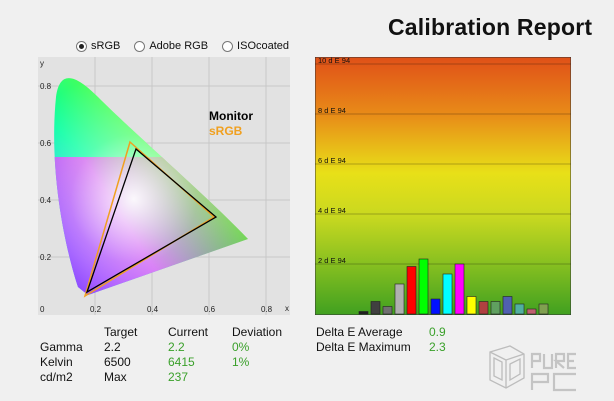 The image size is (614, 401). Describe the element at coordinates (178, 377) in the screenshot. I see `current-value: 237` at that location.